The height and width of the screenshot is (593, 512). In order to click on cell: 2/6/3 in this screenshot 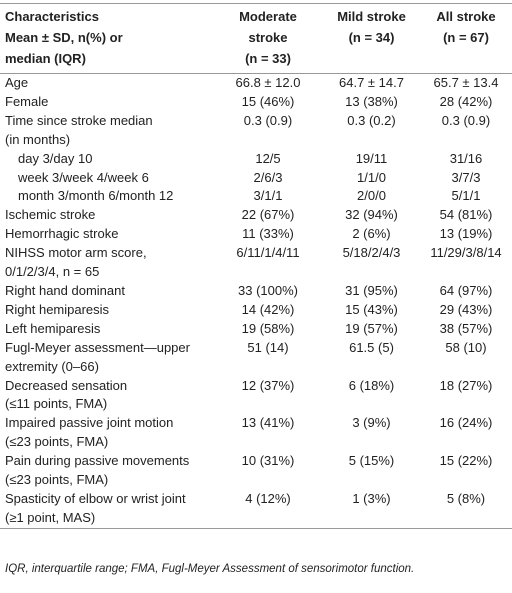, I will do `click(268, 178)`.